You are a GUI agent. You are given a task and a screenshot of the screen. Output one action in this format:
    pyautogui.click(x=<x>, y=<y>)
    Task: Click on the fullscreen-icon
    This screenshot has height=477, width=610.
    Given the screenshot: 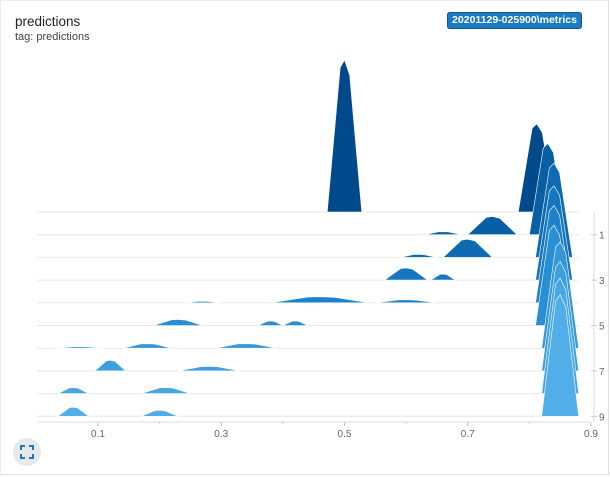 What is the action you would take?
    pyautogui.click(x=27, y=452)
    